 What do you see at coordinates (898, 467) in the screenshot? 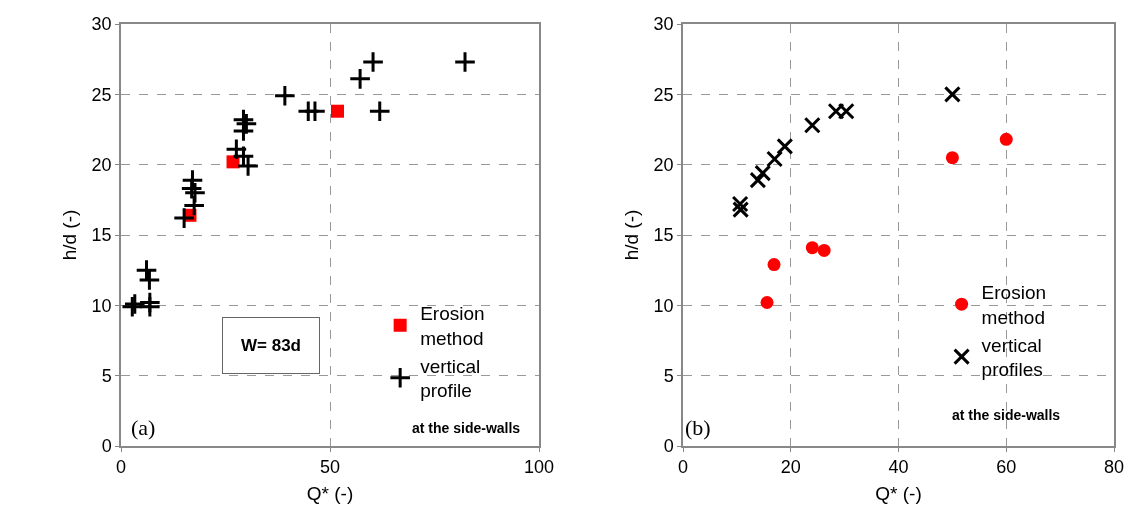
I see `x-tick-label: 40` at bounding box center [898, 467].